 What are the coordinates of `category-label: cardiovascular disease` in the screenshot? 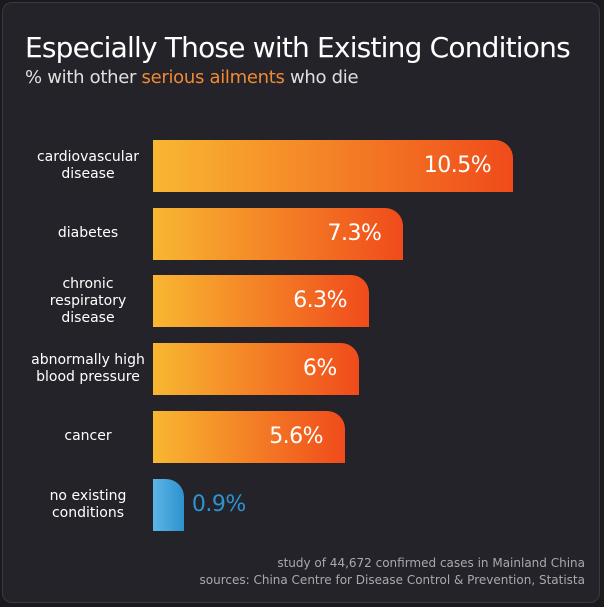 It's located at (88, 165).